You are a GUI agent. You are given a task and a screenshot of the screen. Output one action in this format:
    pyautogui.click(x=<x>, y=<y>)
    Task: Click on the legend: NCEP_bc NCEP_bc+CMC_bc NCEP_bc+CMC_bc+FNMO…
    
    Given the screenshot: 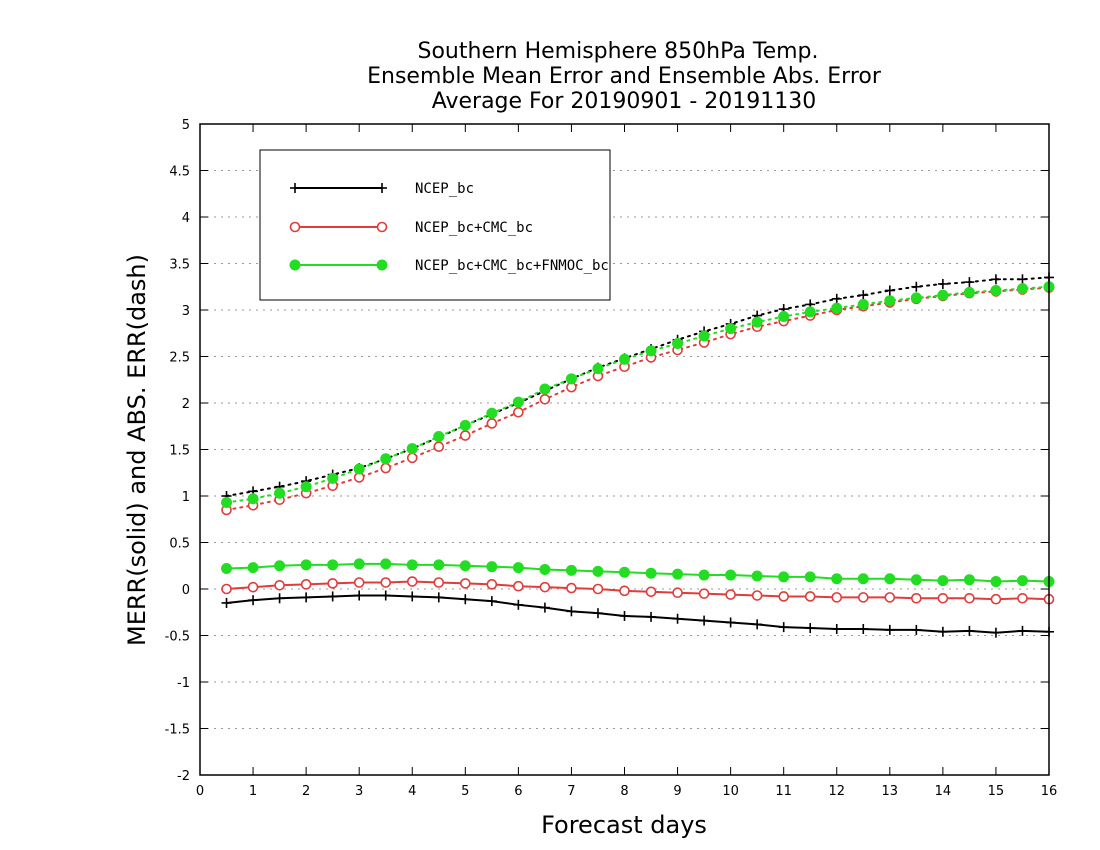 What is the action you would take?
    pyautogui.click(x=435, y=225)
    